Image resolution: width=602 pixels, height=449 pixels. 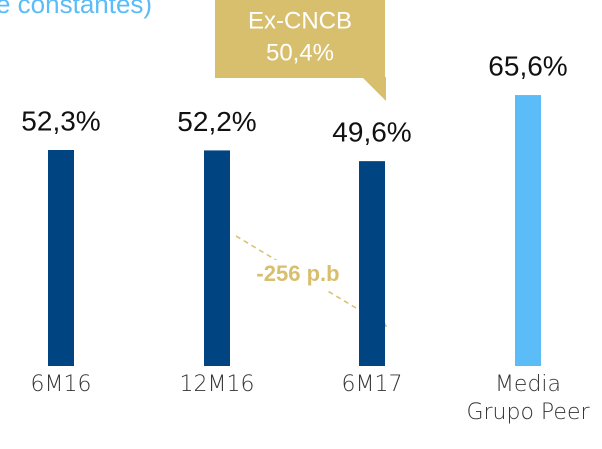 What do you see at coordinates (374, 89) in the screenshot?
I see `callout-pointer` at bounding box center [374, 89].